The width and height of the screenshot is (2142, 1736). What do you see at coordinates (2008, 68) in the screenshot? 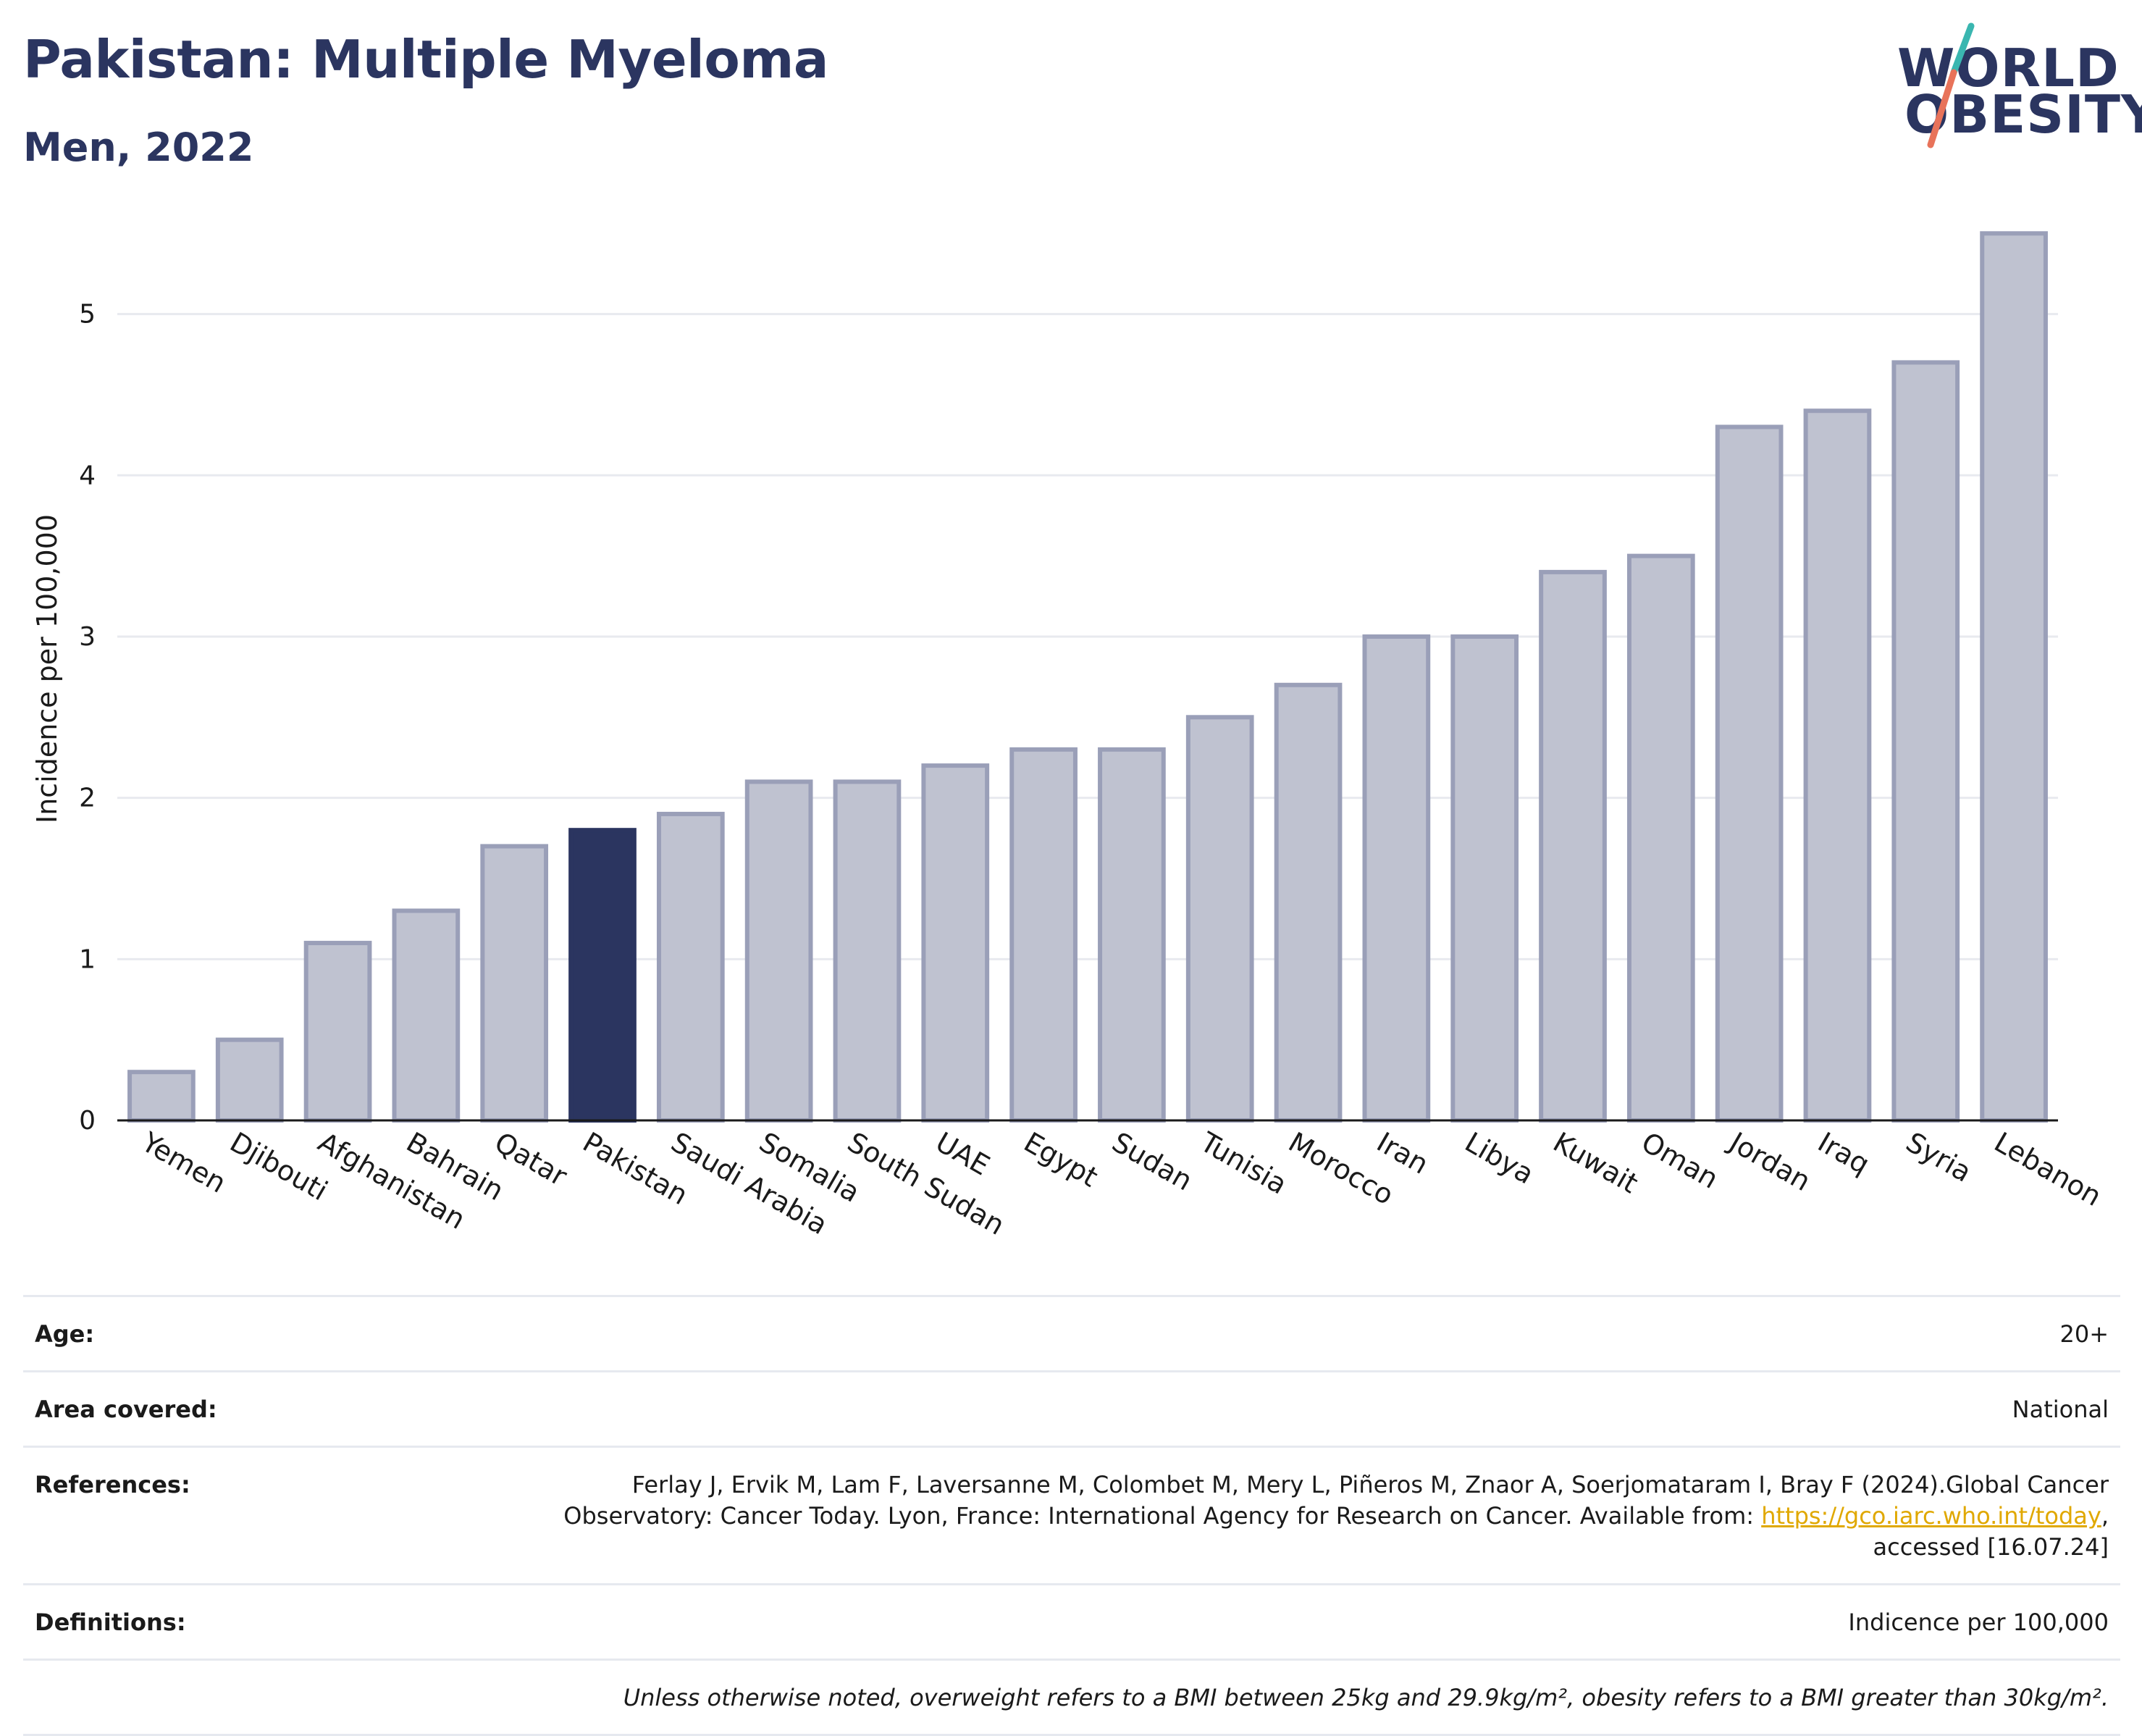
I see `logo-line-1: WORLD` at bounding box center [2008, 68].